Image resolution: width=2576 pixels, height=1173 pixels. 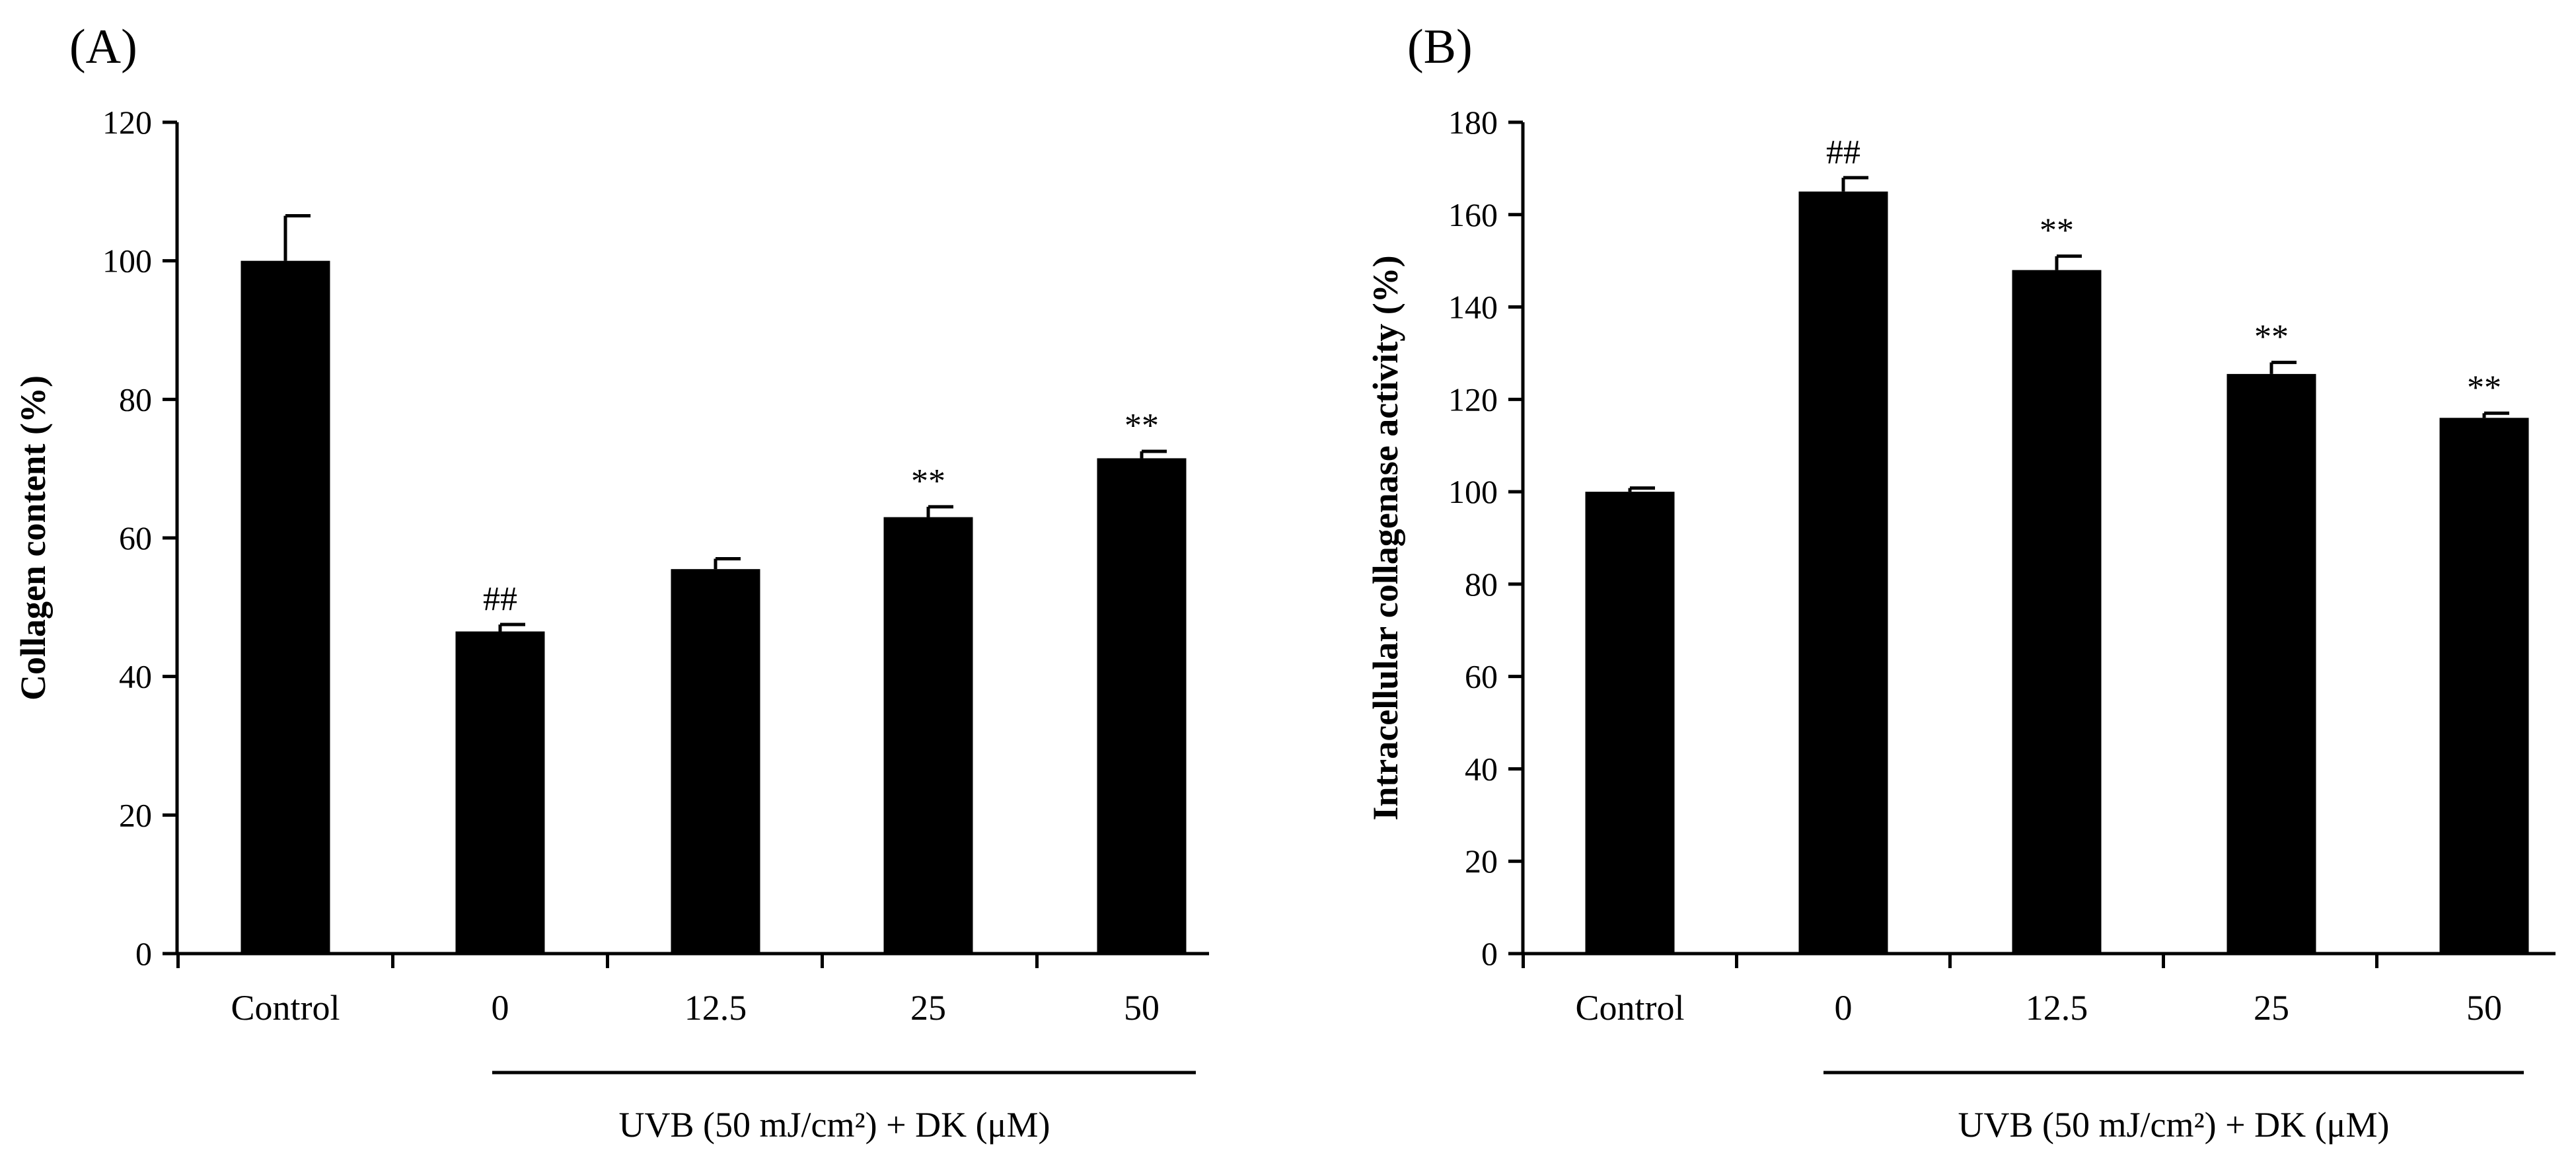 I want to click on y-tick-label: 140, so click(x=1473, y=308).